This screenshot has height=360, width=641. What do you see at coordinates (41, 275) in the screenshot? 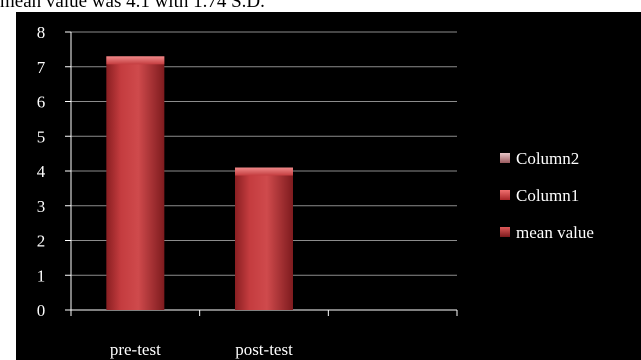
I see `y-tick-label: 1` at bounding box center [41, 275].